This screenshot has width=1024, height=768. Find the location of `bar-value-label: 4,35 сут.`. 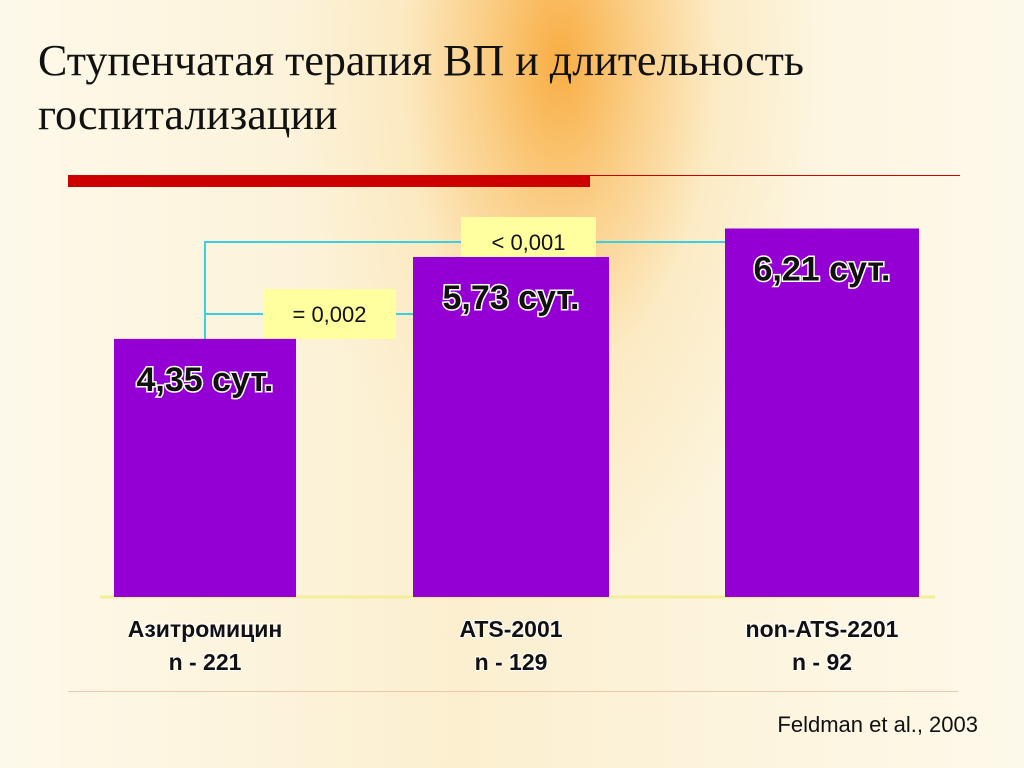

bar-value-label: 4,35 сут. is located at coordinates (205, 380).